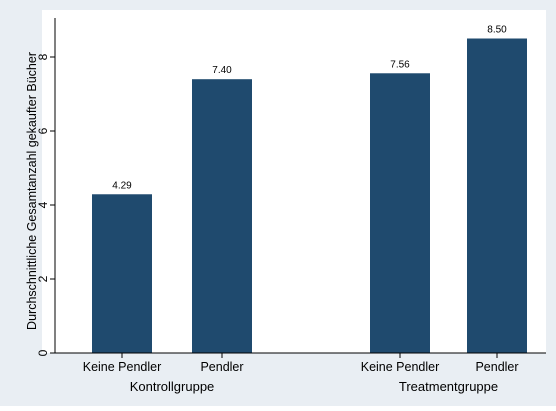 Image resolution: width=556 pixels, height=411 pixels. What do you see at coordinates (122, 185) in the screenshot?
I see `data-label: 4.29` at bounding box center [122, 185].